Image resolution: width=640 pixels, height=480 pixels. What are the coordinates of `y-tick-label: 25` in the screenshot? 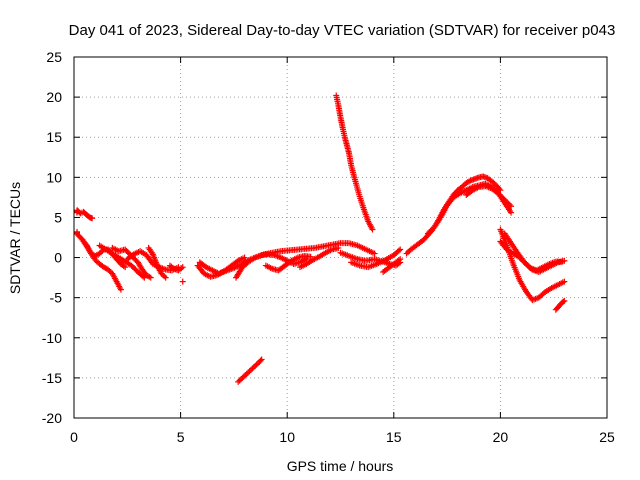 It's located at (54, 57).